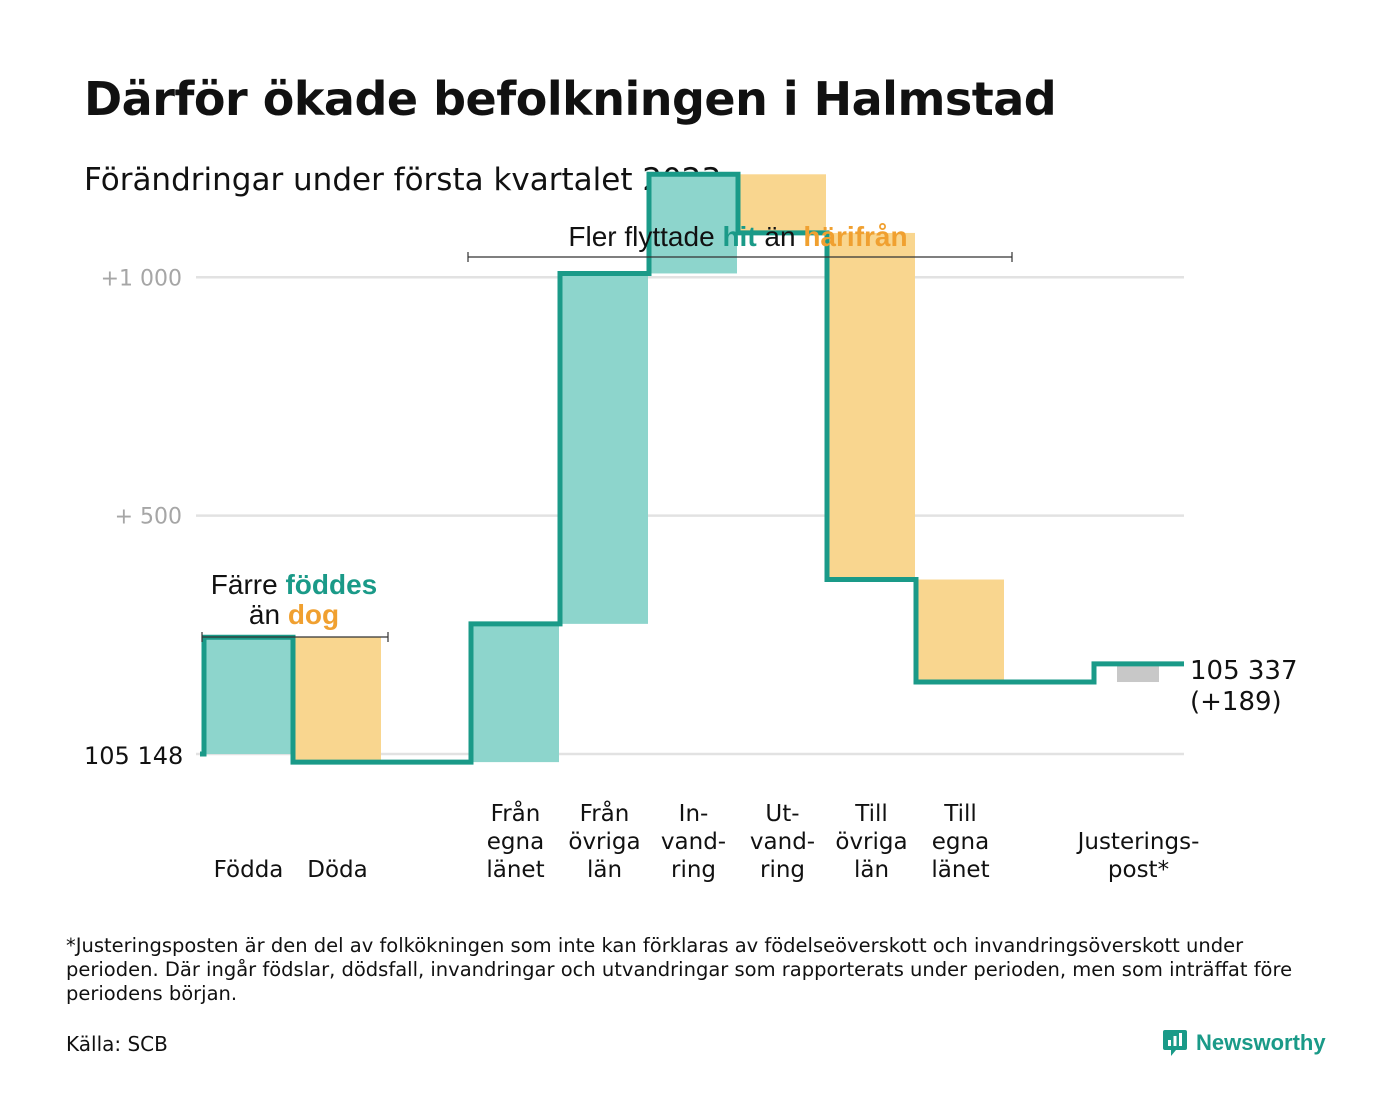 Image resolution: width=1400 pixels, height=1120 pixels. What do you see at coordinates (1138, 842) in the screenshot?
I see `category-label-10-0: Justerings-` at bounding box center [1138, 842].